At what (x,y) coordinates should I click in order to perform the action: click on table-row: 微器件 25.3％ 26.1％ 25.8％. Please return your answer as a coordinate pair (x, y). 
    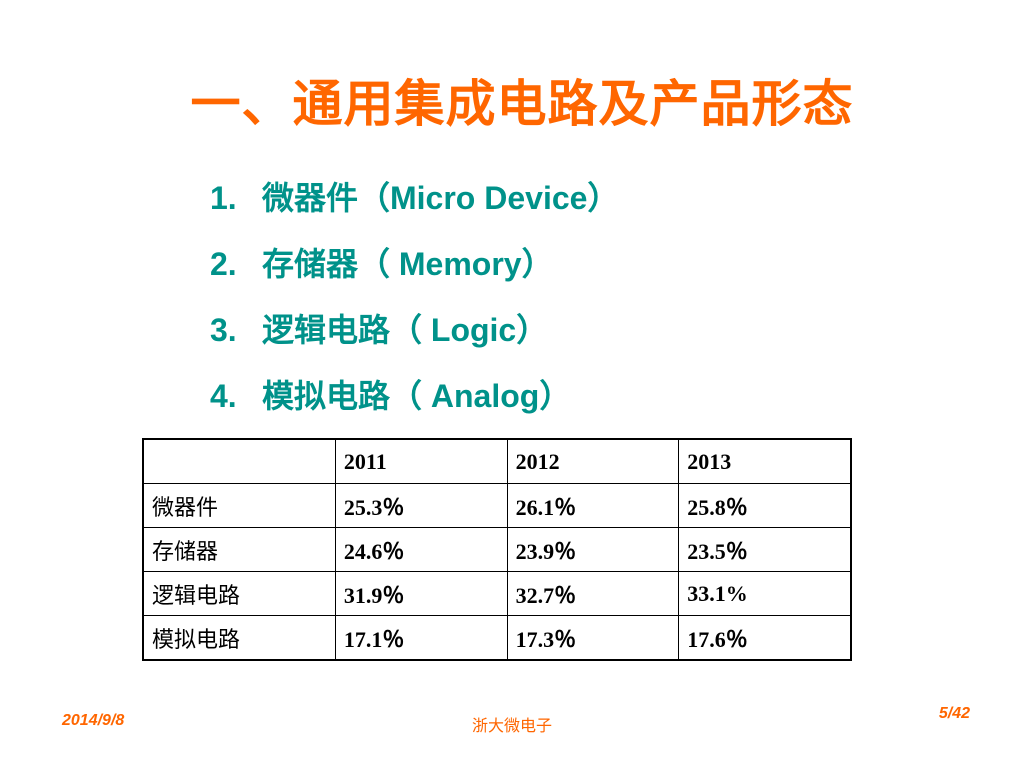
    Looking at the image, I should click on (497, 505).